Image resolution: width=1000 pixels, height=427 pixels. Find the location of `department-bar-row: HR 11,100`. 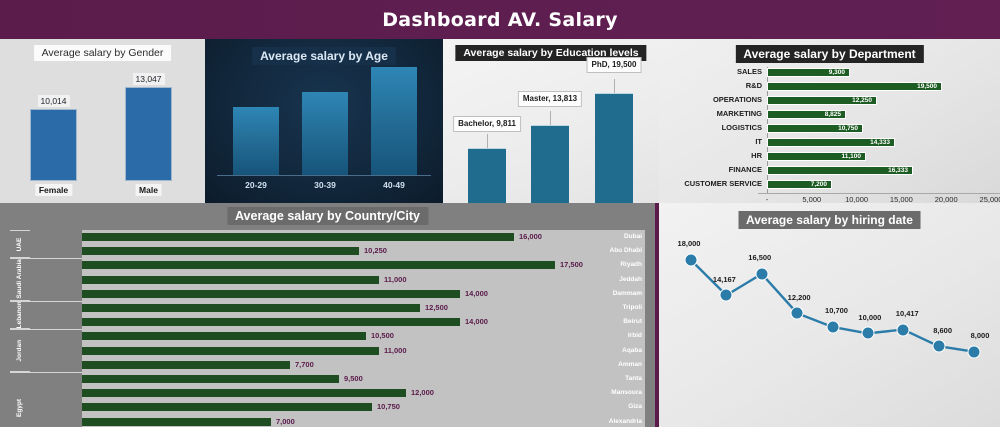

department-bar-row: HR 11,100 is located at coordinates (871, 156).